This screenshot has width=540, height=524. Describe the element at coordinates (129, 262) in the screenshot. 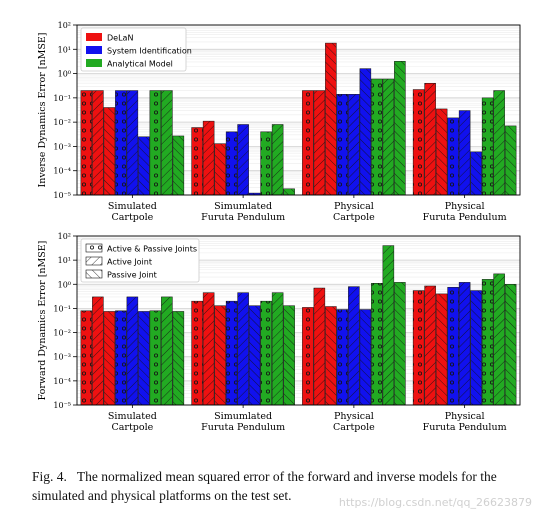

I see `legend-label: Active Joint` at that location.